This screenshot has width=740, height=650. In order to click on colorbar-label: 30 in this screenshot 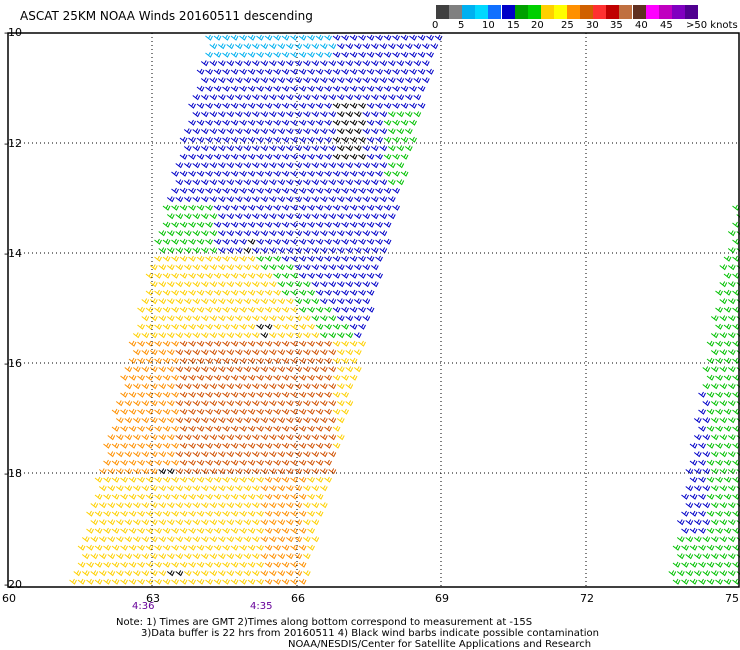, I will do `click(592, 25)`.